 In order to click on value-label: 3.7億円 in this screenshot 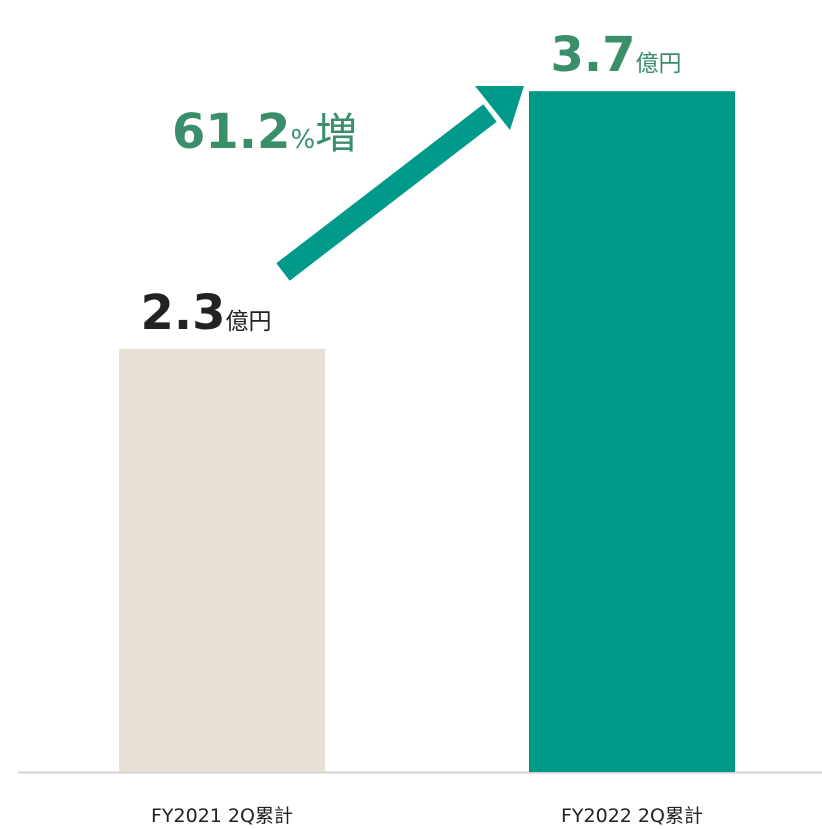, I will do `click(615, 55)`.